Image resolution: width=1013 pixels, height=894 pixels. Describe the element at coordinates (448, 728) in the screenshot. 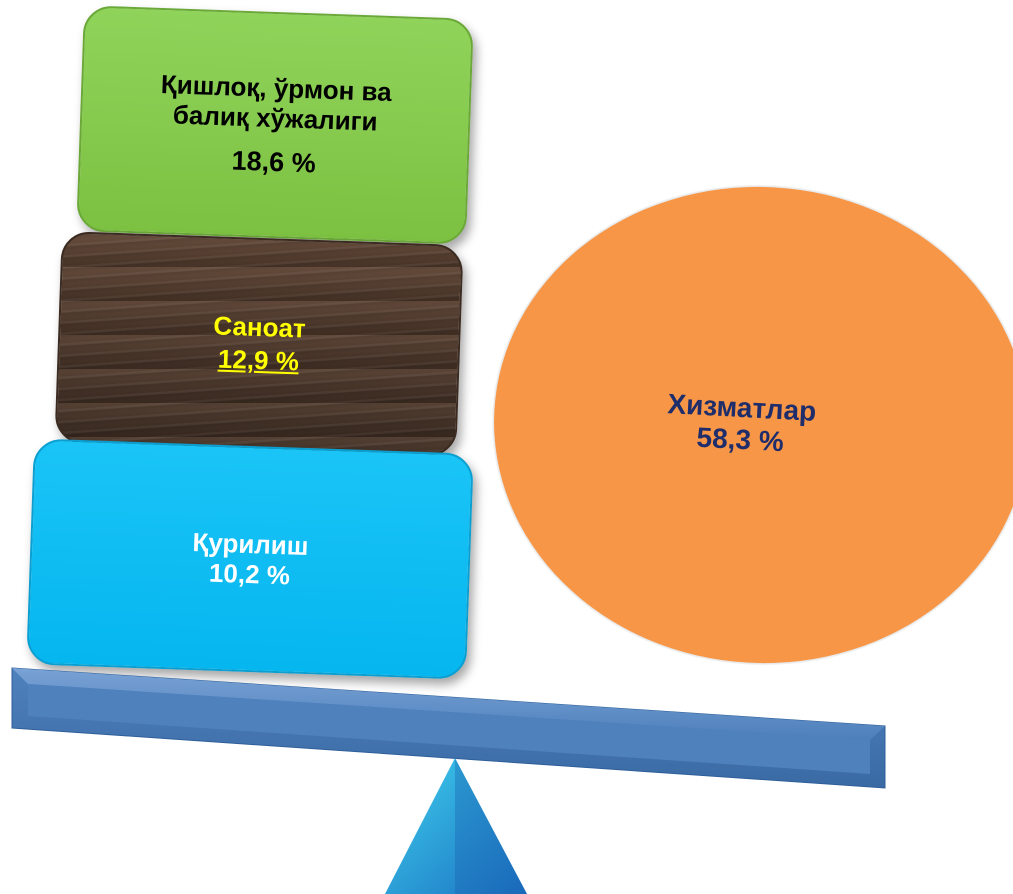

I see `balance-beam` at that location.